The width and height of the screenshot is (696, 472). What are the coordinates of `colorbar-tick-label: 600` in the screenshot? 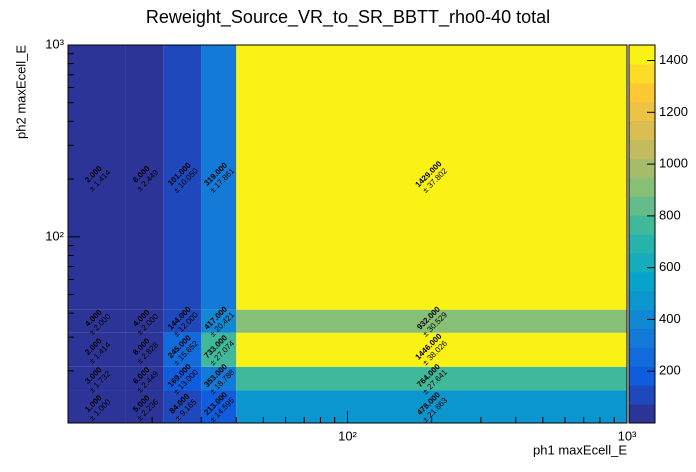 It's located at (670, 266).